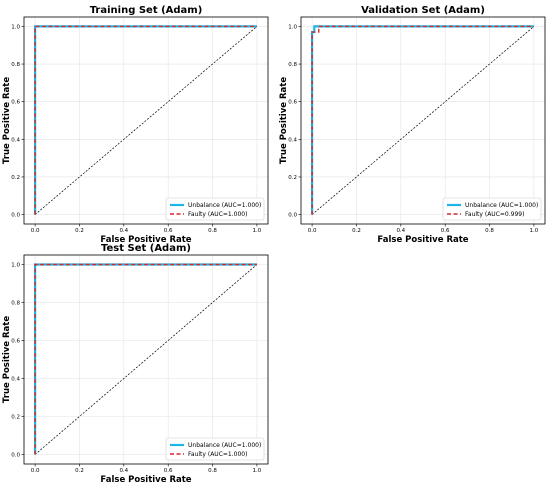 The width and height of the screenshot is (550, 485). I want to click on chart-title: Validation Set (Adam), so click(423, 10).